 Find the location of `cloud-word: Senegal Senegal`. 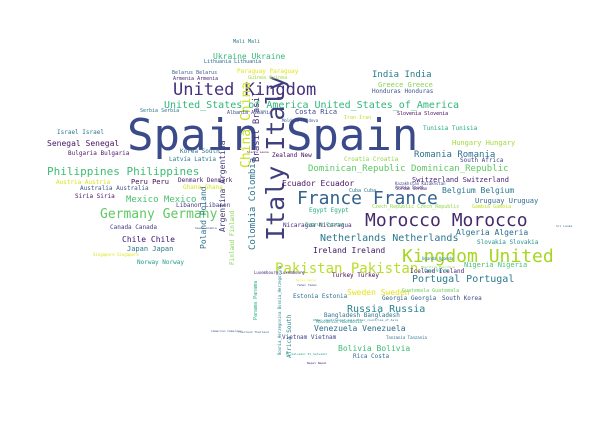

cloud-word: Senegal Senegal is located at coordinates (83, 143).